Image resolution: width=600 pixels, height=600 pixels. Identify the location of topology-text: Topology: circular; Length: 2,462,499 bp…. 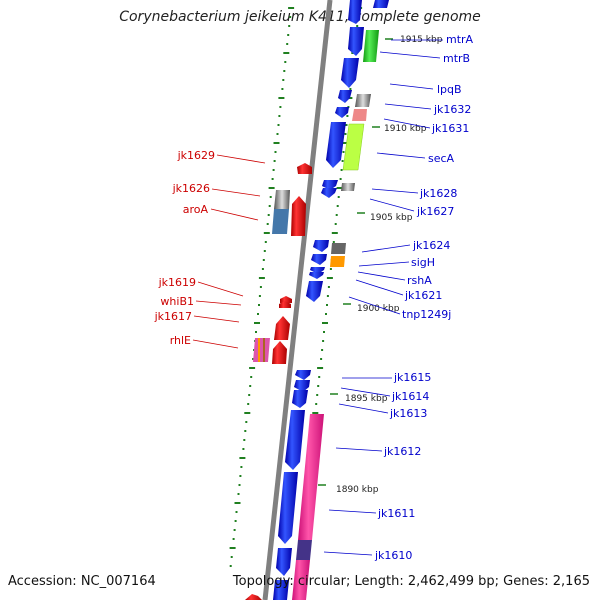
(411, 581).